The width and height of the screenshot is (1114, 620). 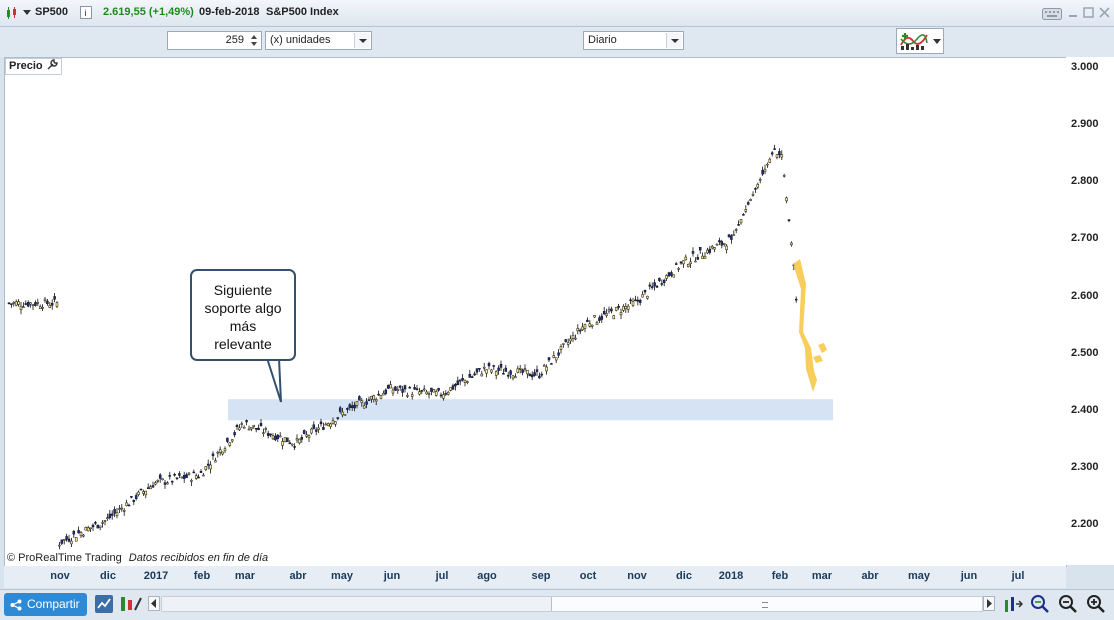 I want to click on zoom-out-icon, so click(x=1068, y=604).